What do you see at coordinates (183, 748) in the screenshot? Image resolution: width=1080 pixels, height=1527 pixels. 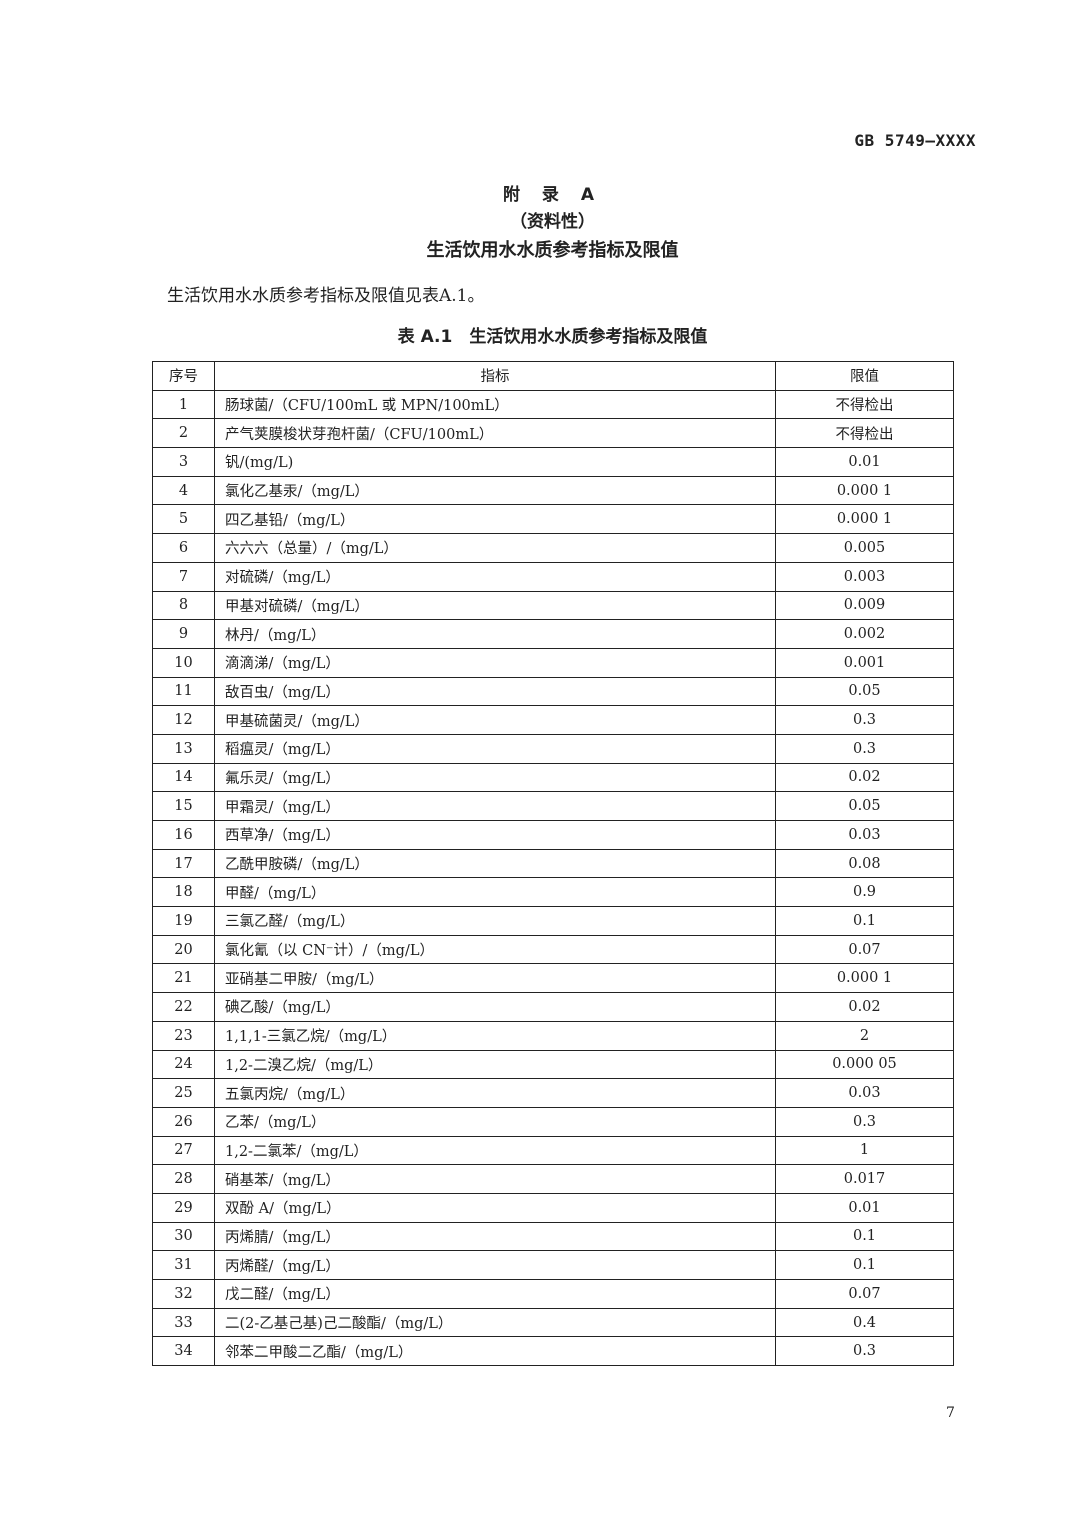 I see `cell-index: 13` at bounding box center [183, 748].